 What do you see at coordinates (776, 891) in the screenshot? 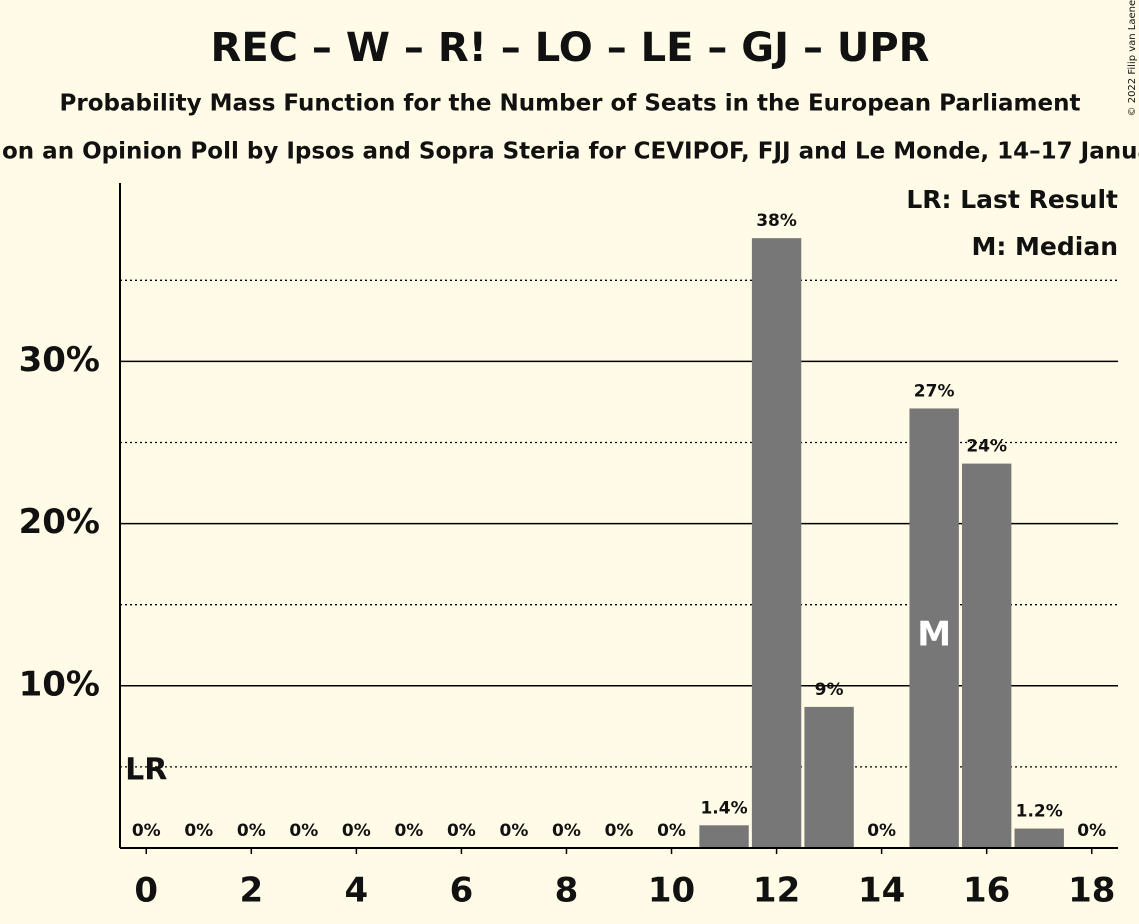
I see `x-tick-label: 12` at bounding box center [776, 891].